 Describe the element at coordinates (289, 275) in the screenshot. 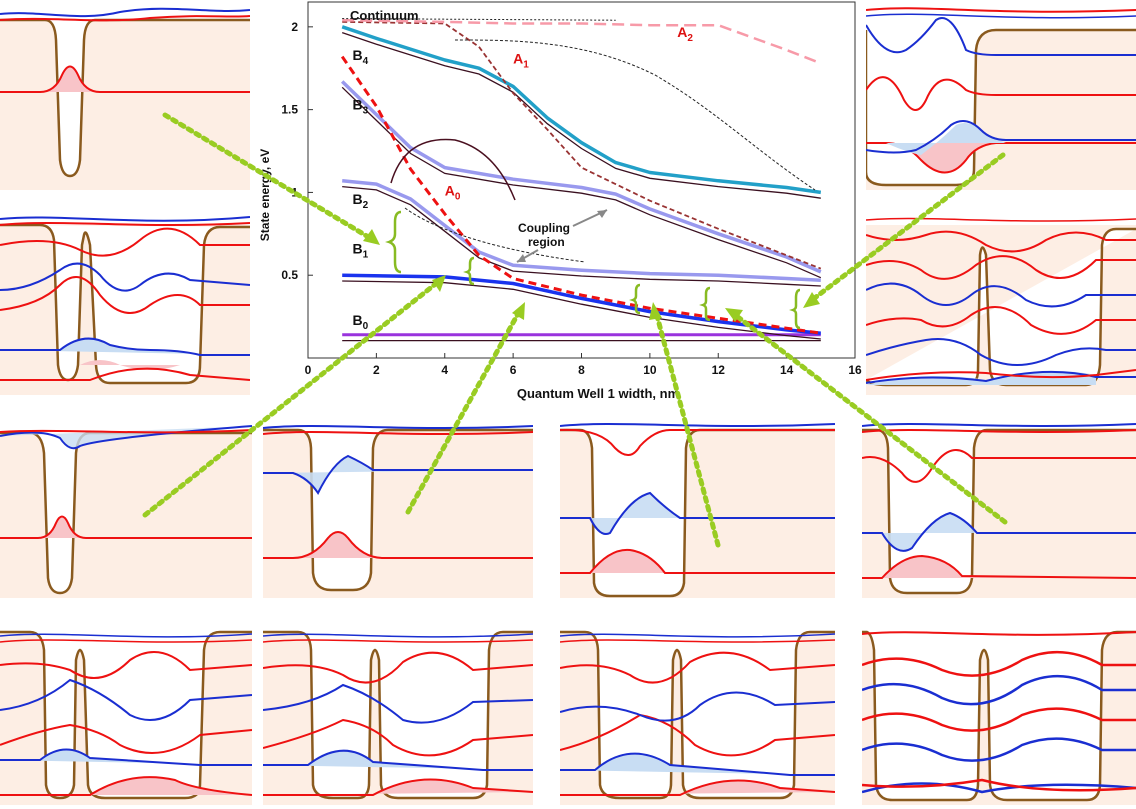

I see `y-tick-label: 0.5` at that location.